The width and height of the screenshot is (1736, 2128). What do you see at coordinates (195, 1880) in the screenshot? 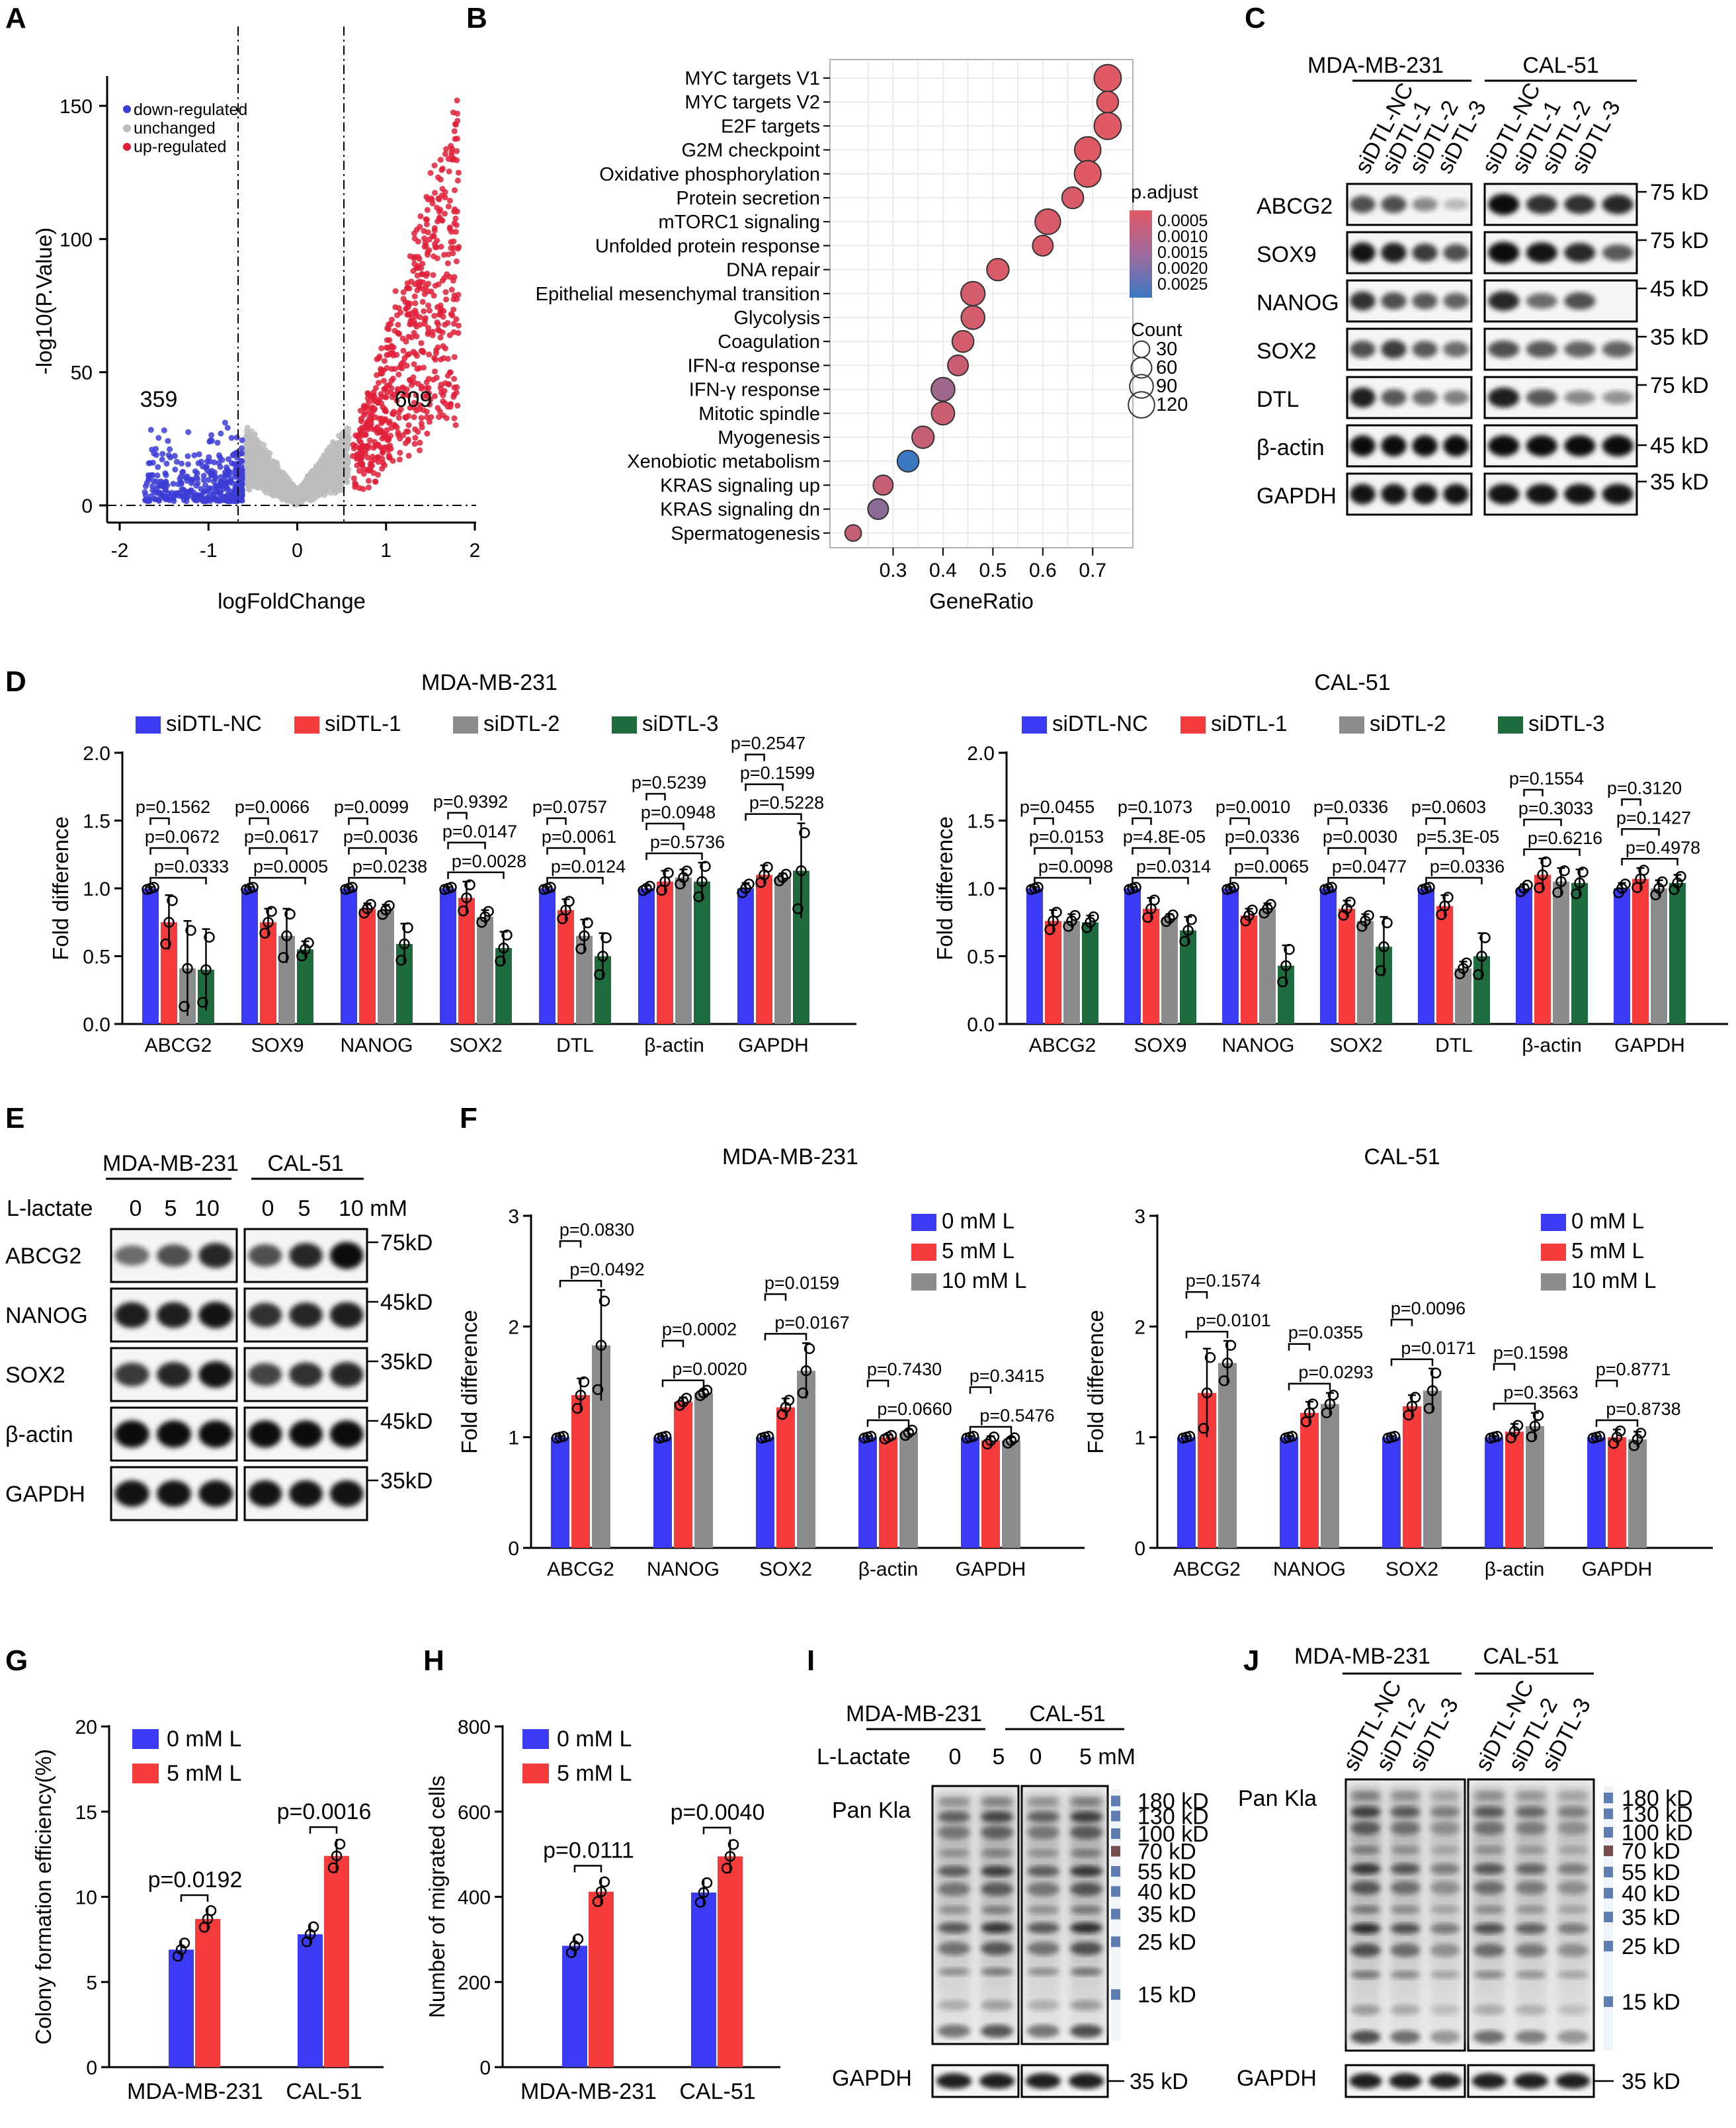
I see `p-value-label: p=0.0192` at bounding box center [195, 1880].